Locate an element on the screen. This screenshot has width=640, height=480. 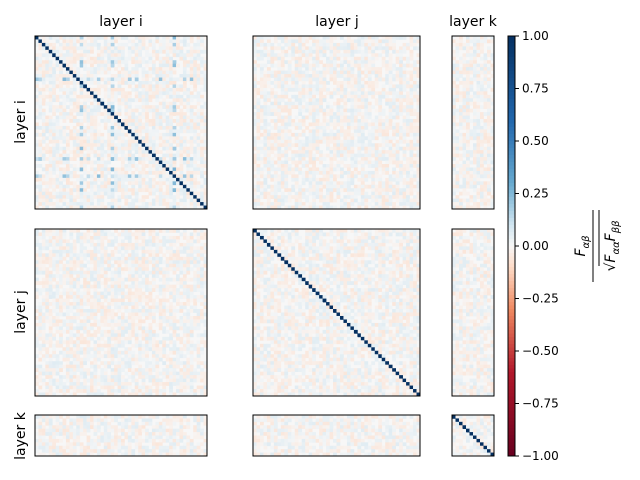
colorbar-tick-label: 1.00 is located at coordinates (535, 36).